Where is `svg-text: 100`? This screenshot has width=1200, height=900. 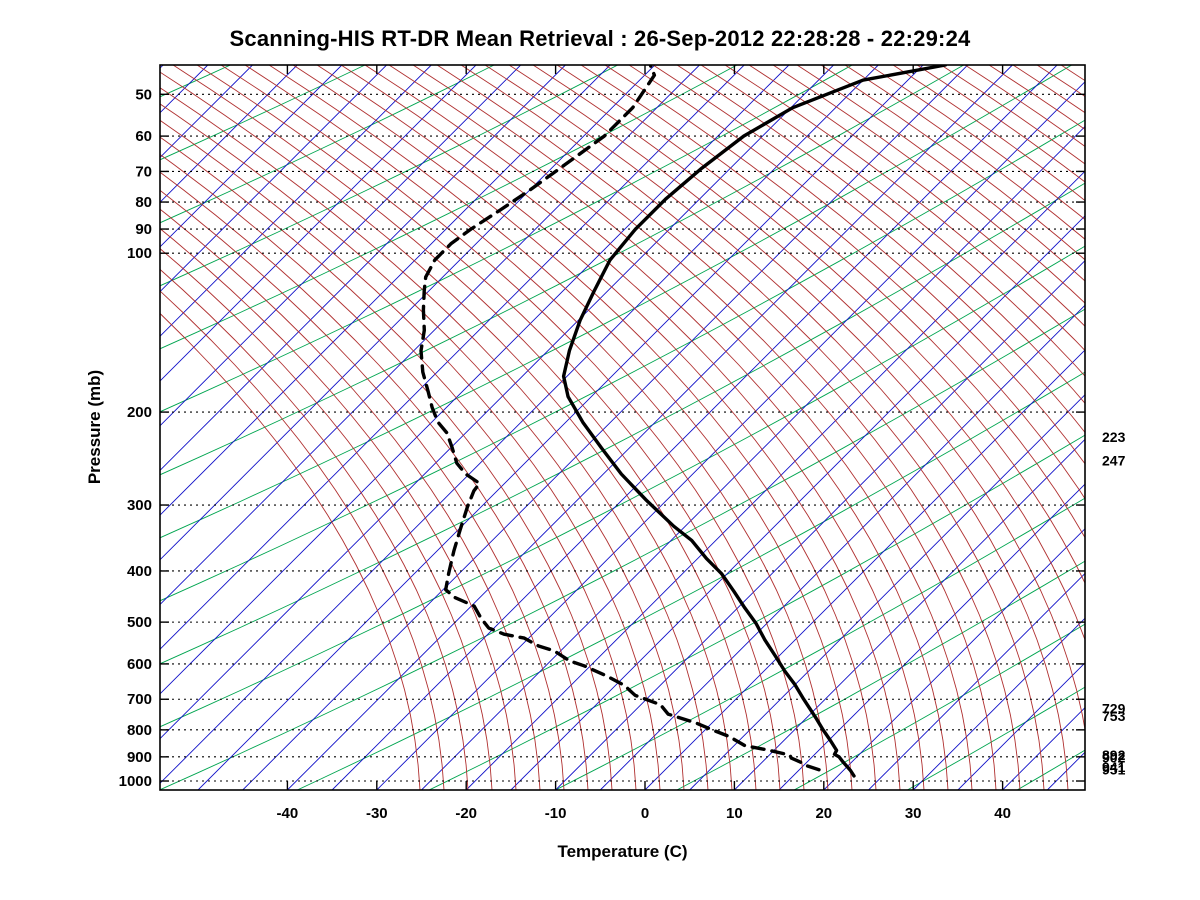
svg-text: 100 is located at coordinates (139, 253).